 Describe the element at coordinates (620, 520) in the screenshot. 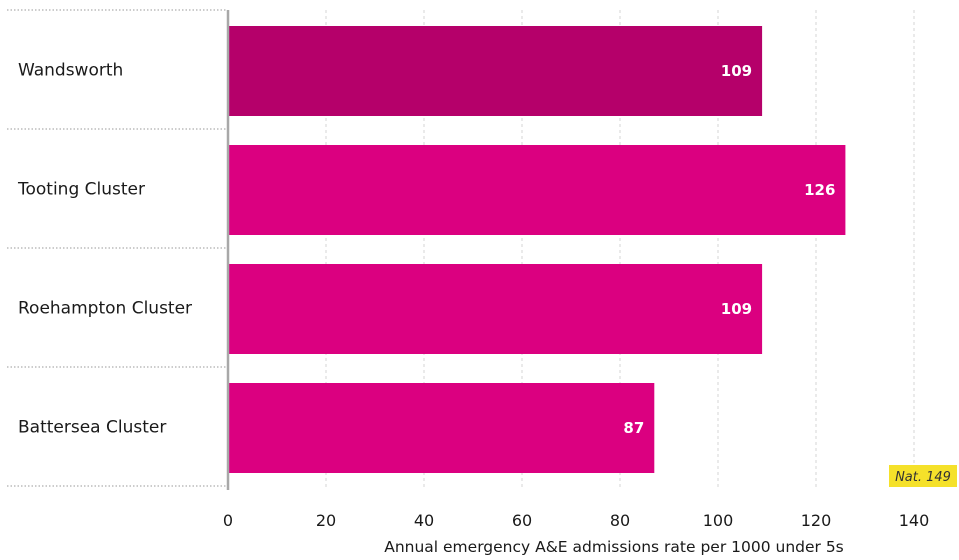

I see `x-tick-label: 80` at that location.